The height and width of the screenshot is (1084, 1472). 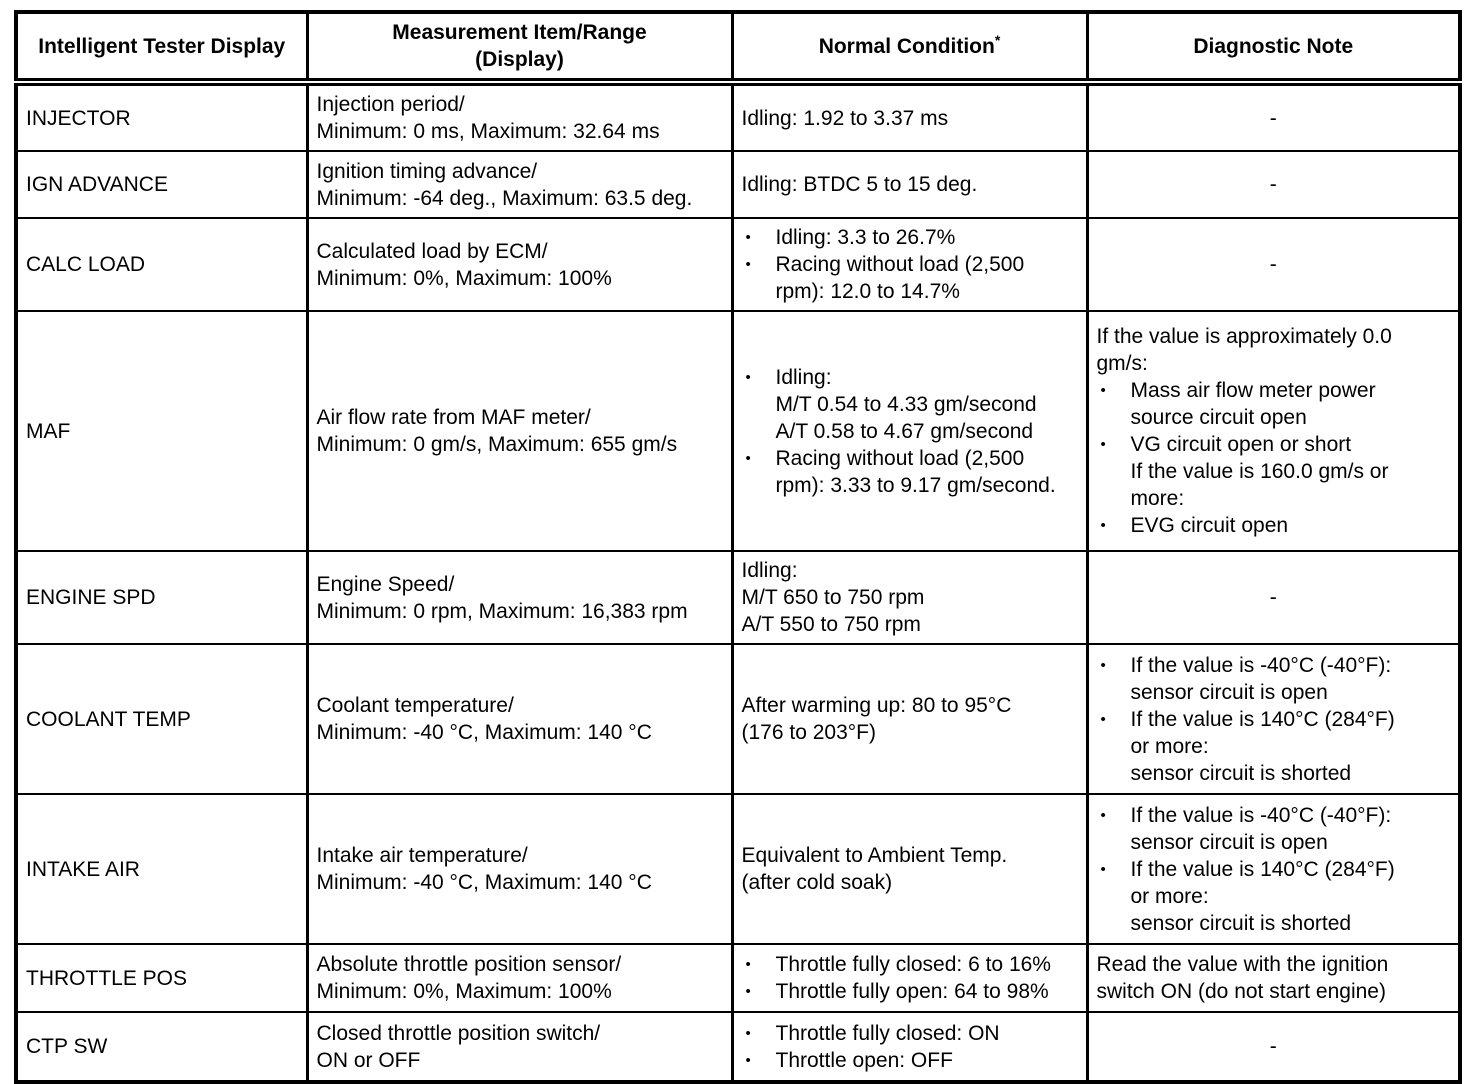 I want to click on bulleted-line-group: • EVG circuit open, so click(x=1274, y=525).